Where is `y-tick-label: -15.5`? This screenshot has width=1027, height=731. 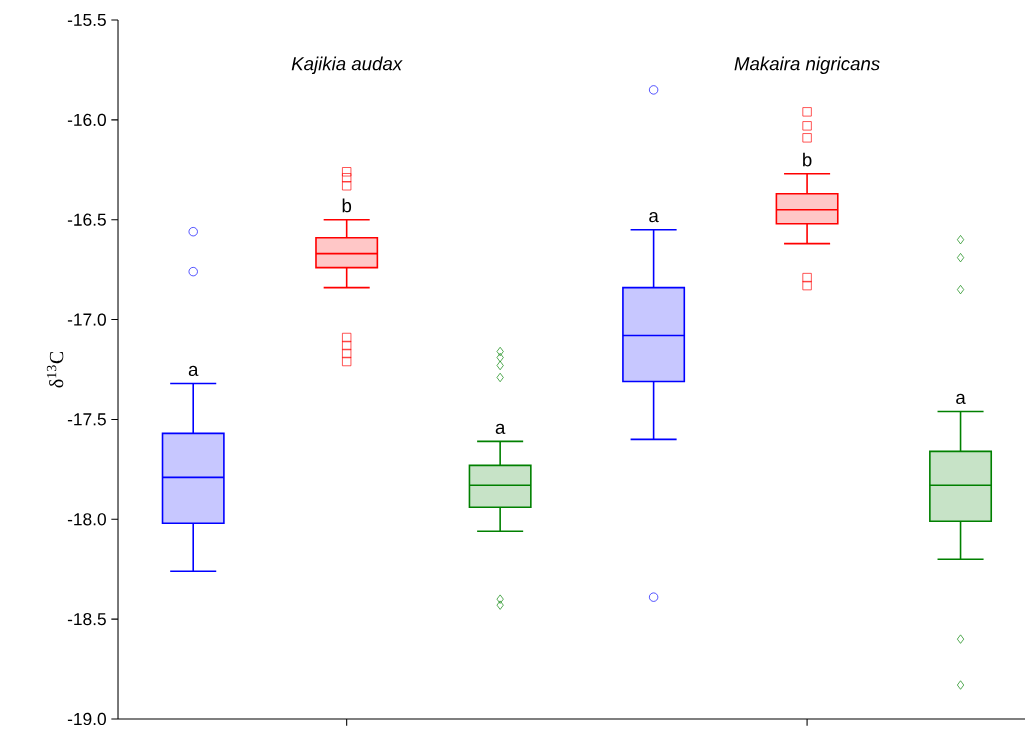 y-tick-label: -15.5 is located at coordinates (86, 20).